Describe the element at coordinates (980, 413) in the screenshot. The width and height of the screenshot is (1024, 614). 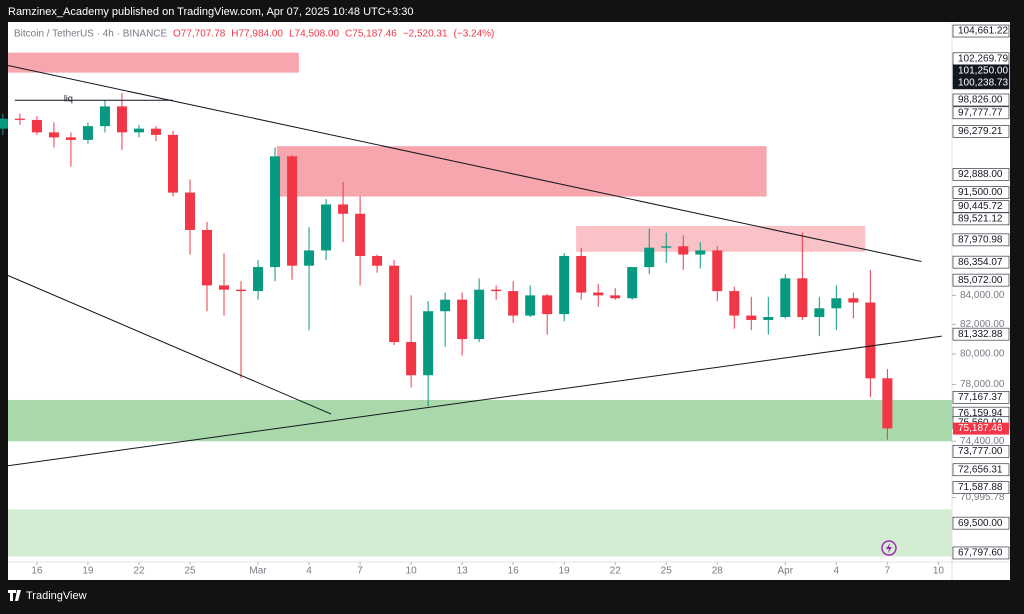
I see `level-label: 76,159.94` at that location.